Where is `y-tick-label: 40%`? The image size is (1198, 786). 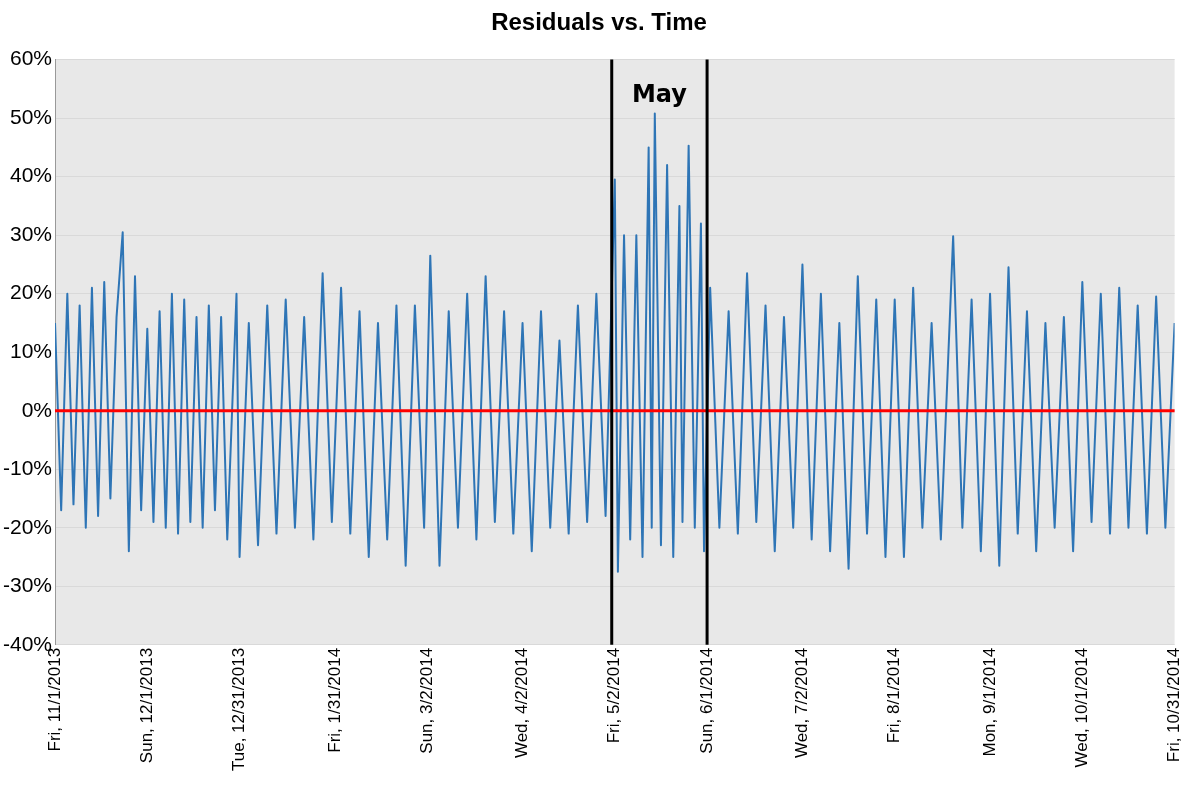 y-tick-label: 40% is located at coordinates (31, 175).